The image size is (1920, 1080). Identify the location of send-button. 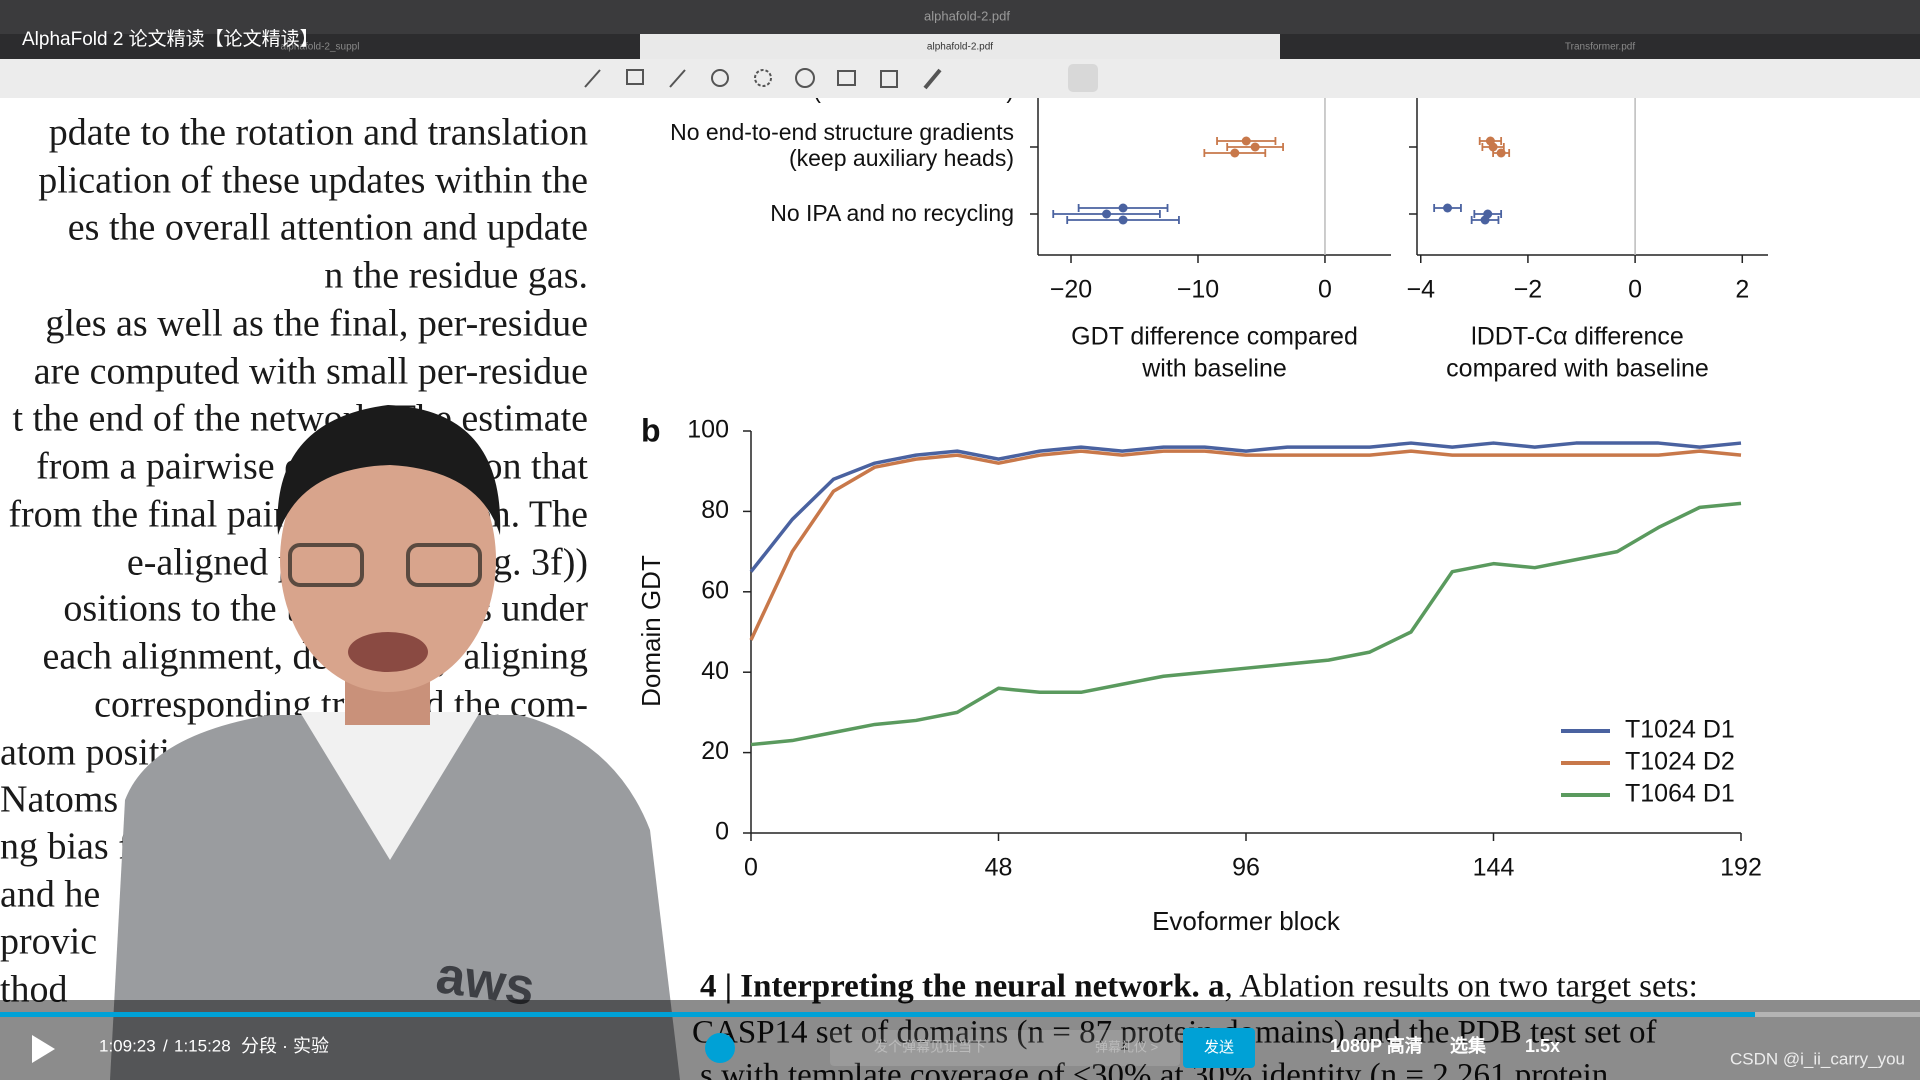
(1219, 1048).